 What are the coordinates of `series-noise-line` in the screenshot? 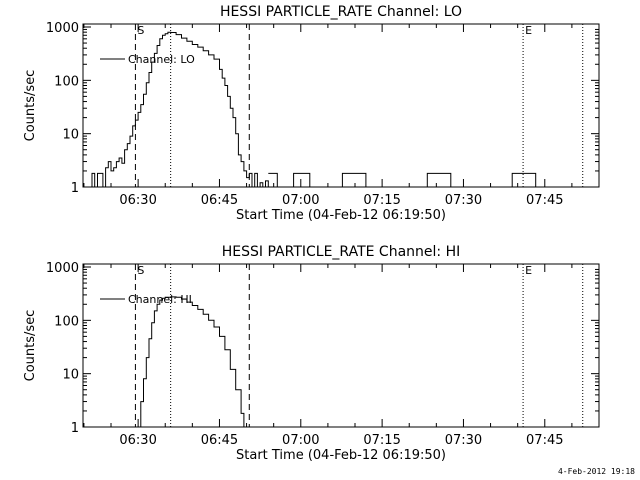 It's located at (432, 180).